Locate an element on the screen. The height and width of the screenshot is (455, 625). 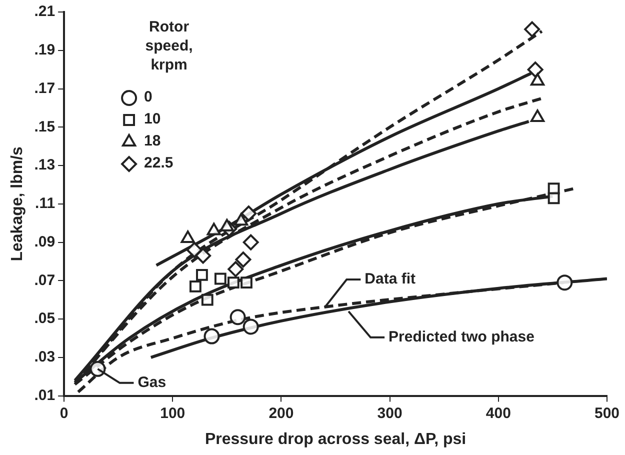
y-tick-label: .15 is located at coordinates (45, 127).